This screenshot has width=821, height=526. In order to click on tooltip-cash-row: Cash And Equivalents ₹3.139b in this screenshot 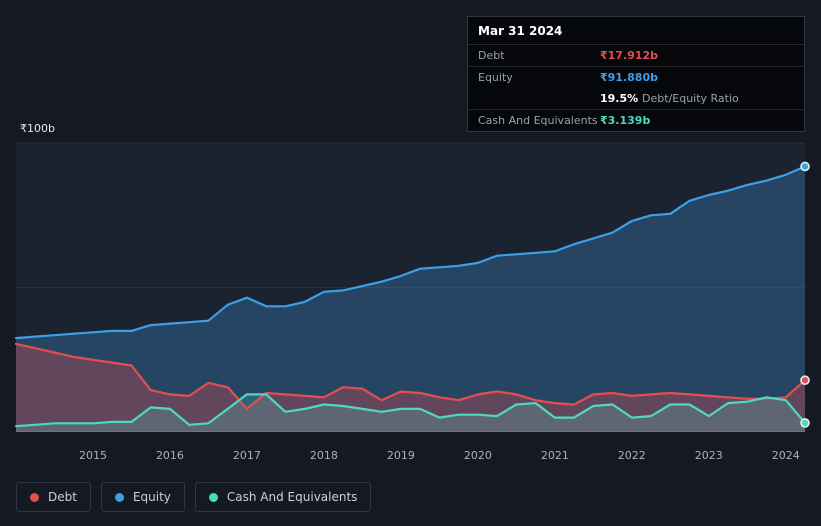, I will do `click(636, 120)`.